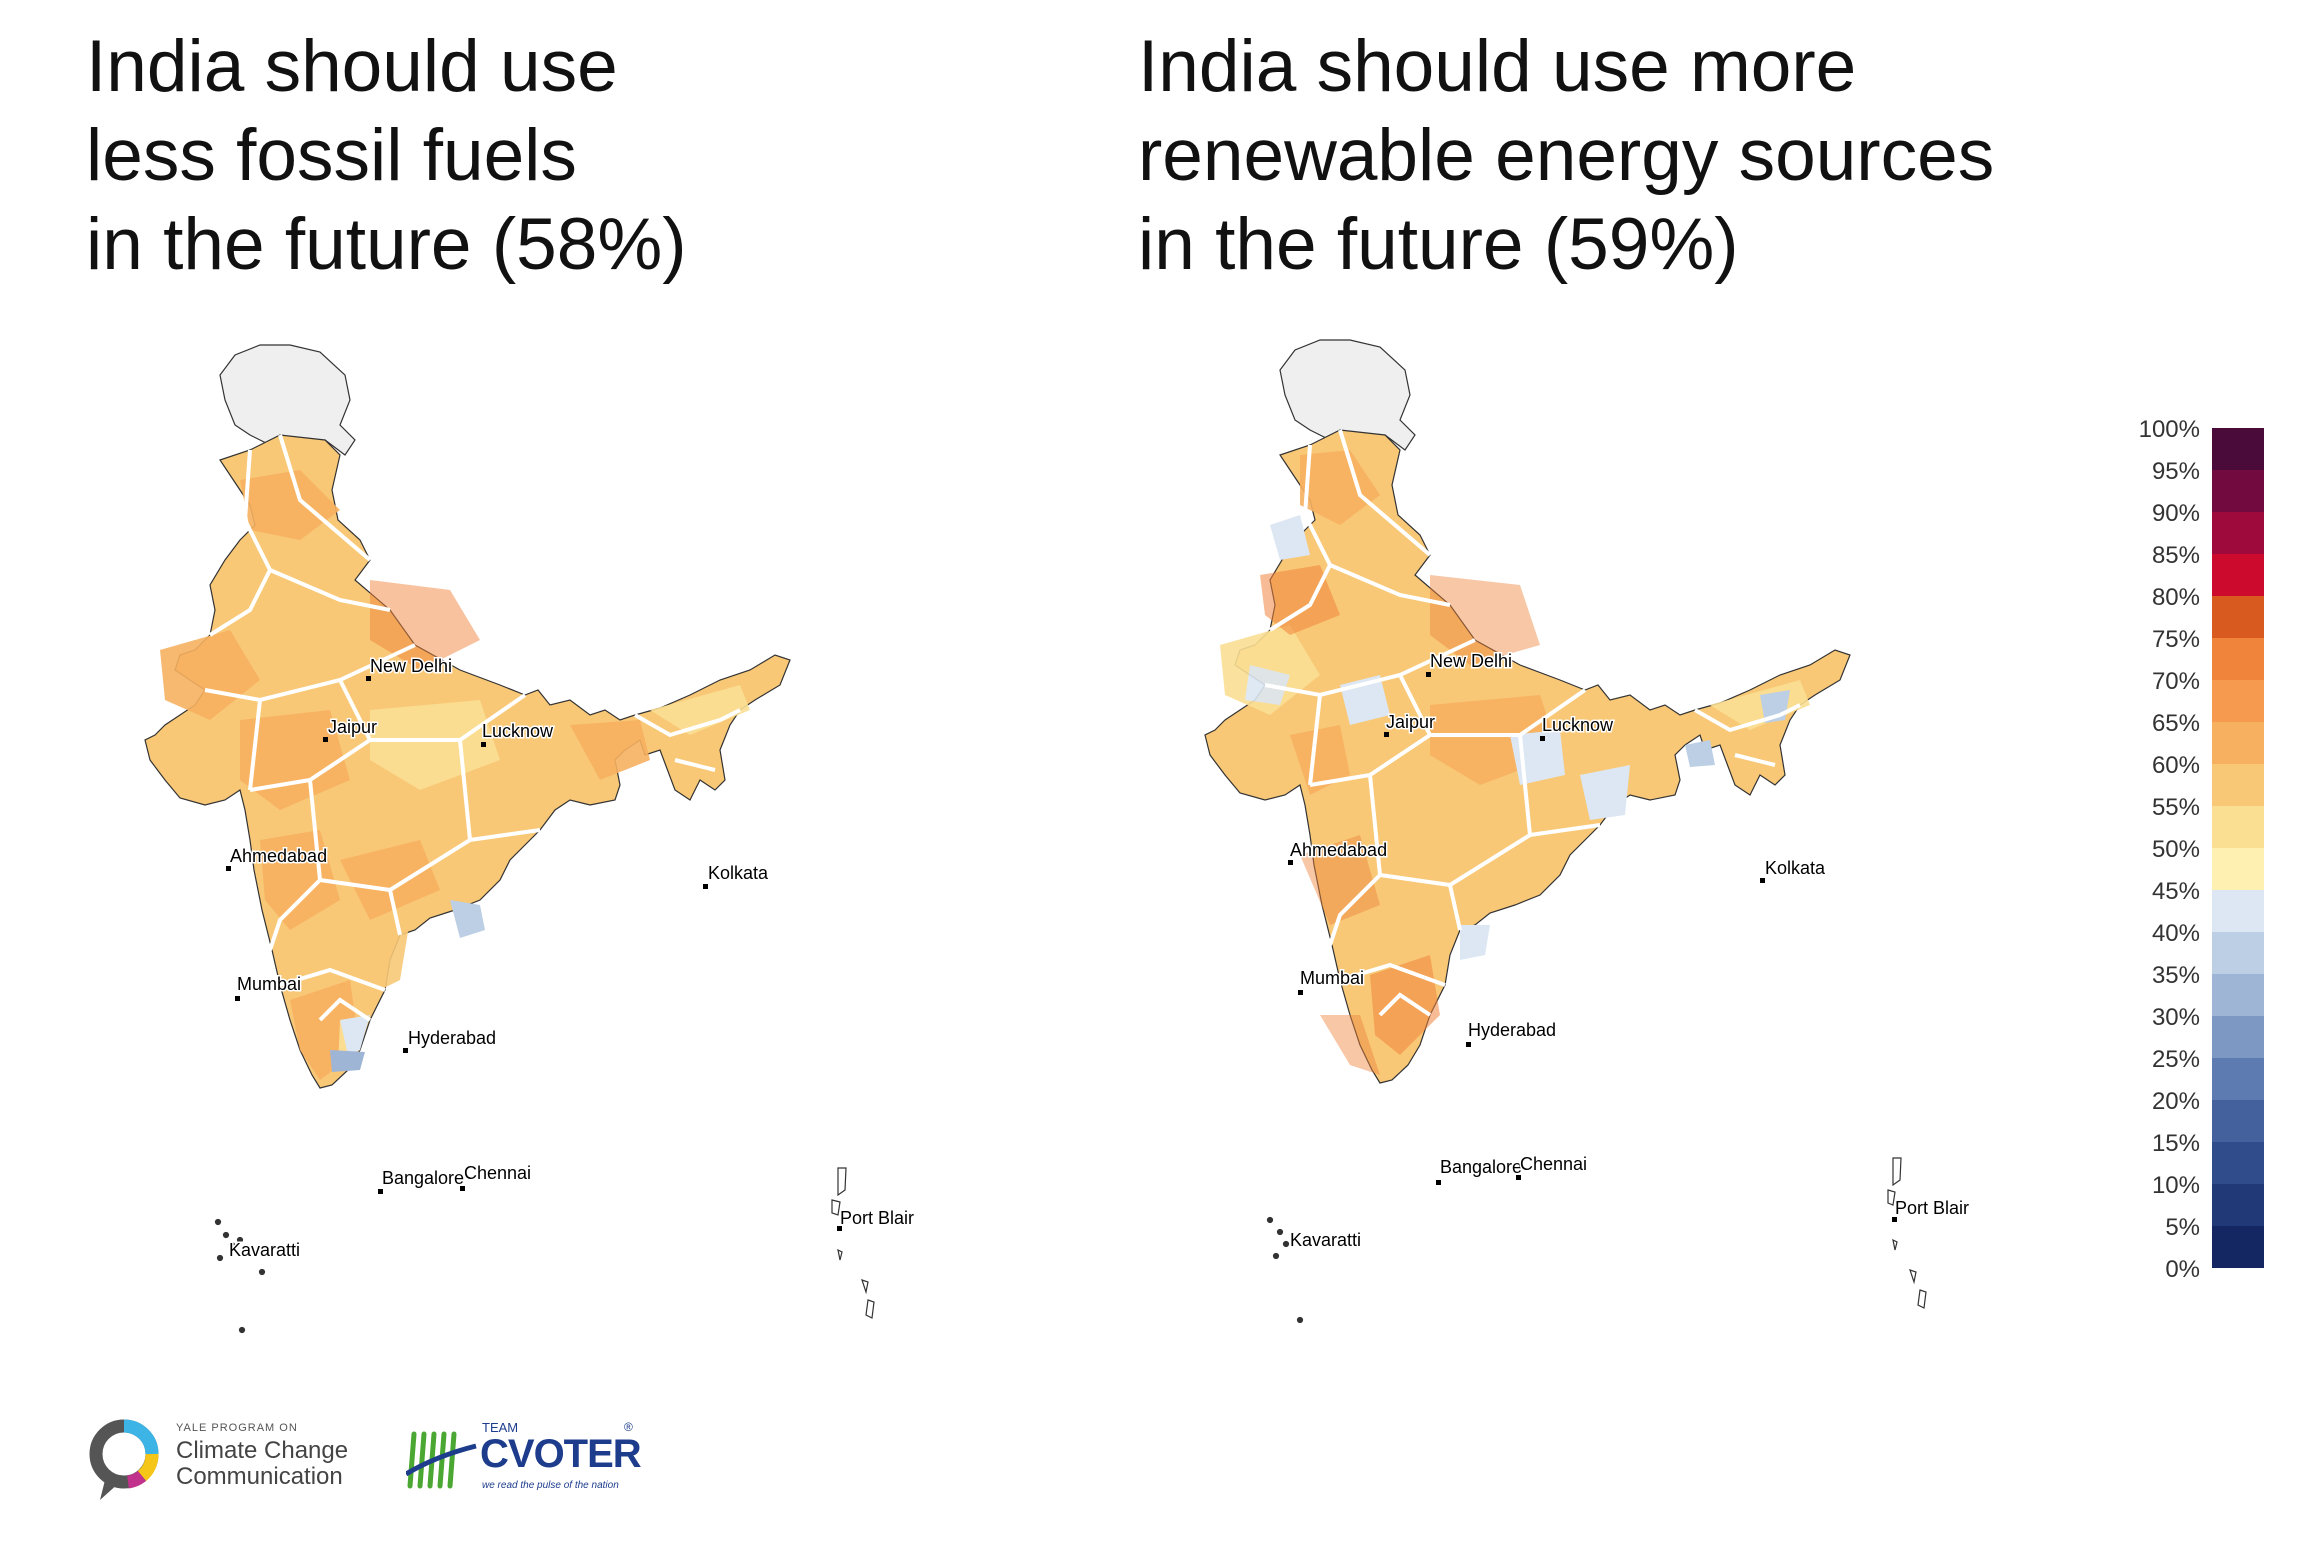 The image size is (2310, 1544). What do you see at coordinates (2175, 765) in the screenshot?
I see `legend-label: 60%` at bounding box center [2175, 765].